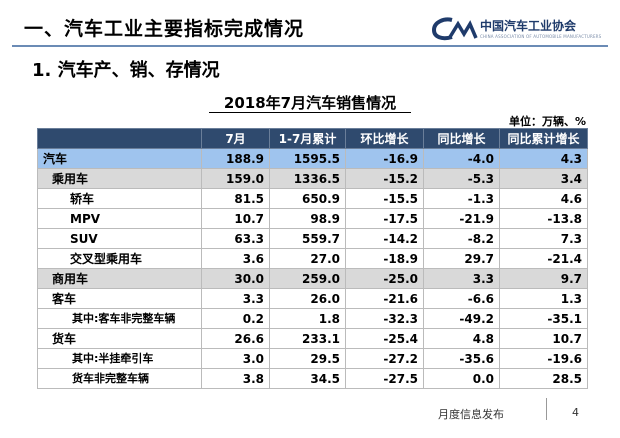 This screenshot has height=438, width=620. What do you see at coordinates (307, 338) in the screenshot?
I see `table-cell: 233.1` at bounding box center [307, 338].